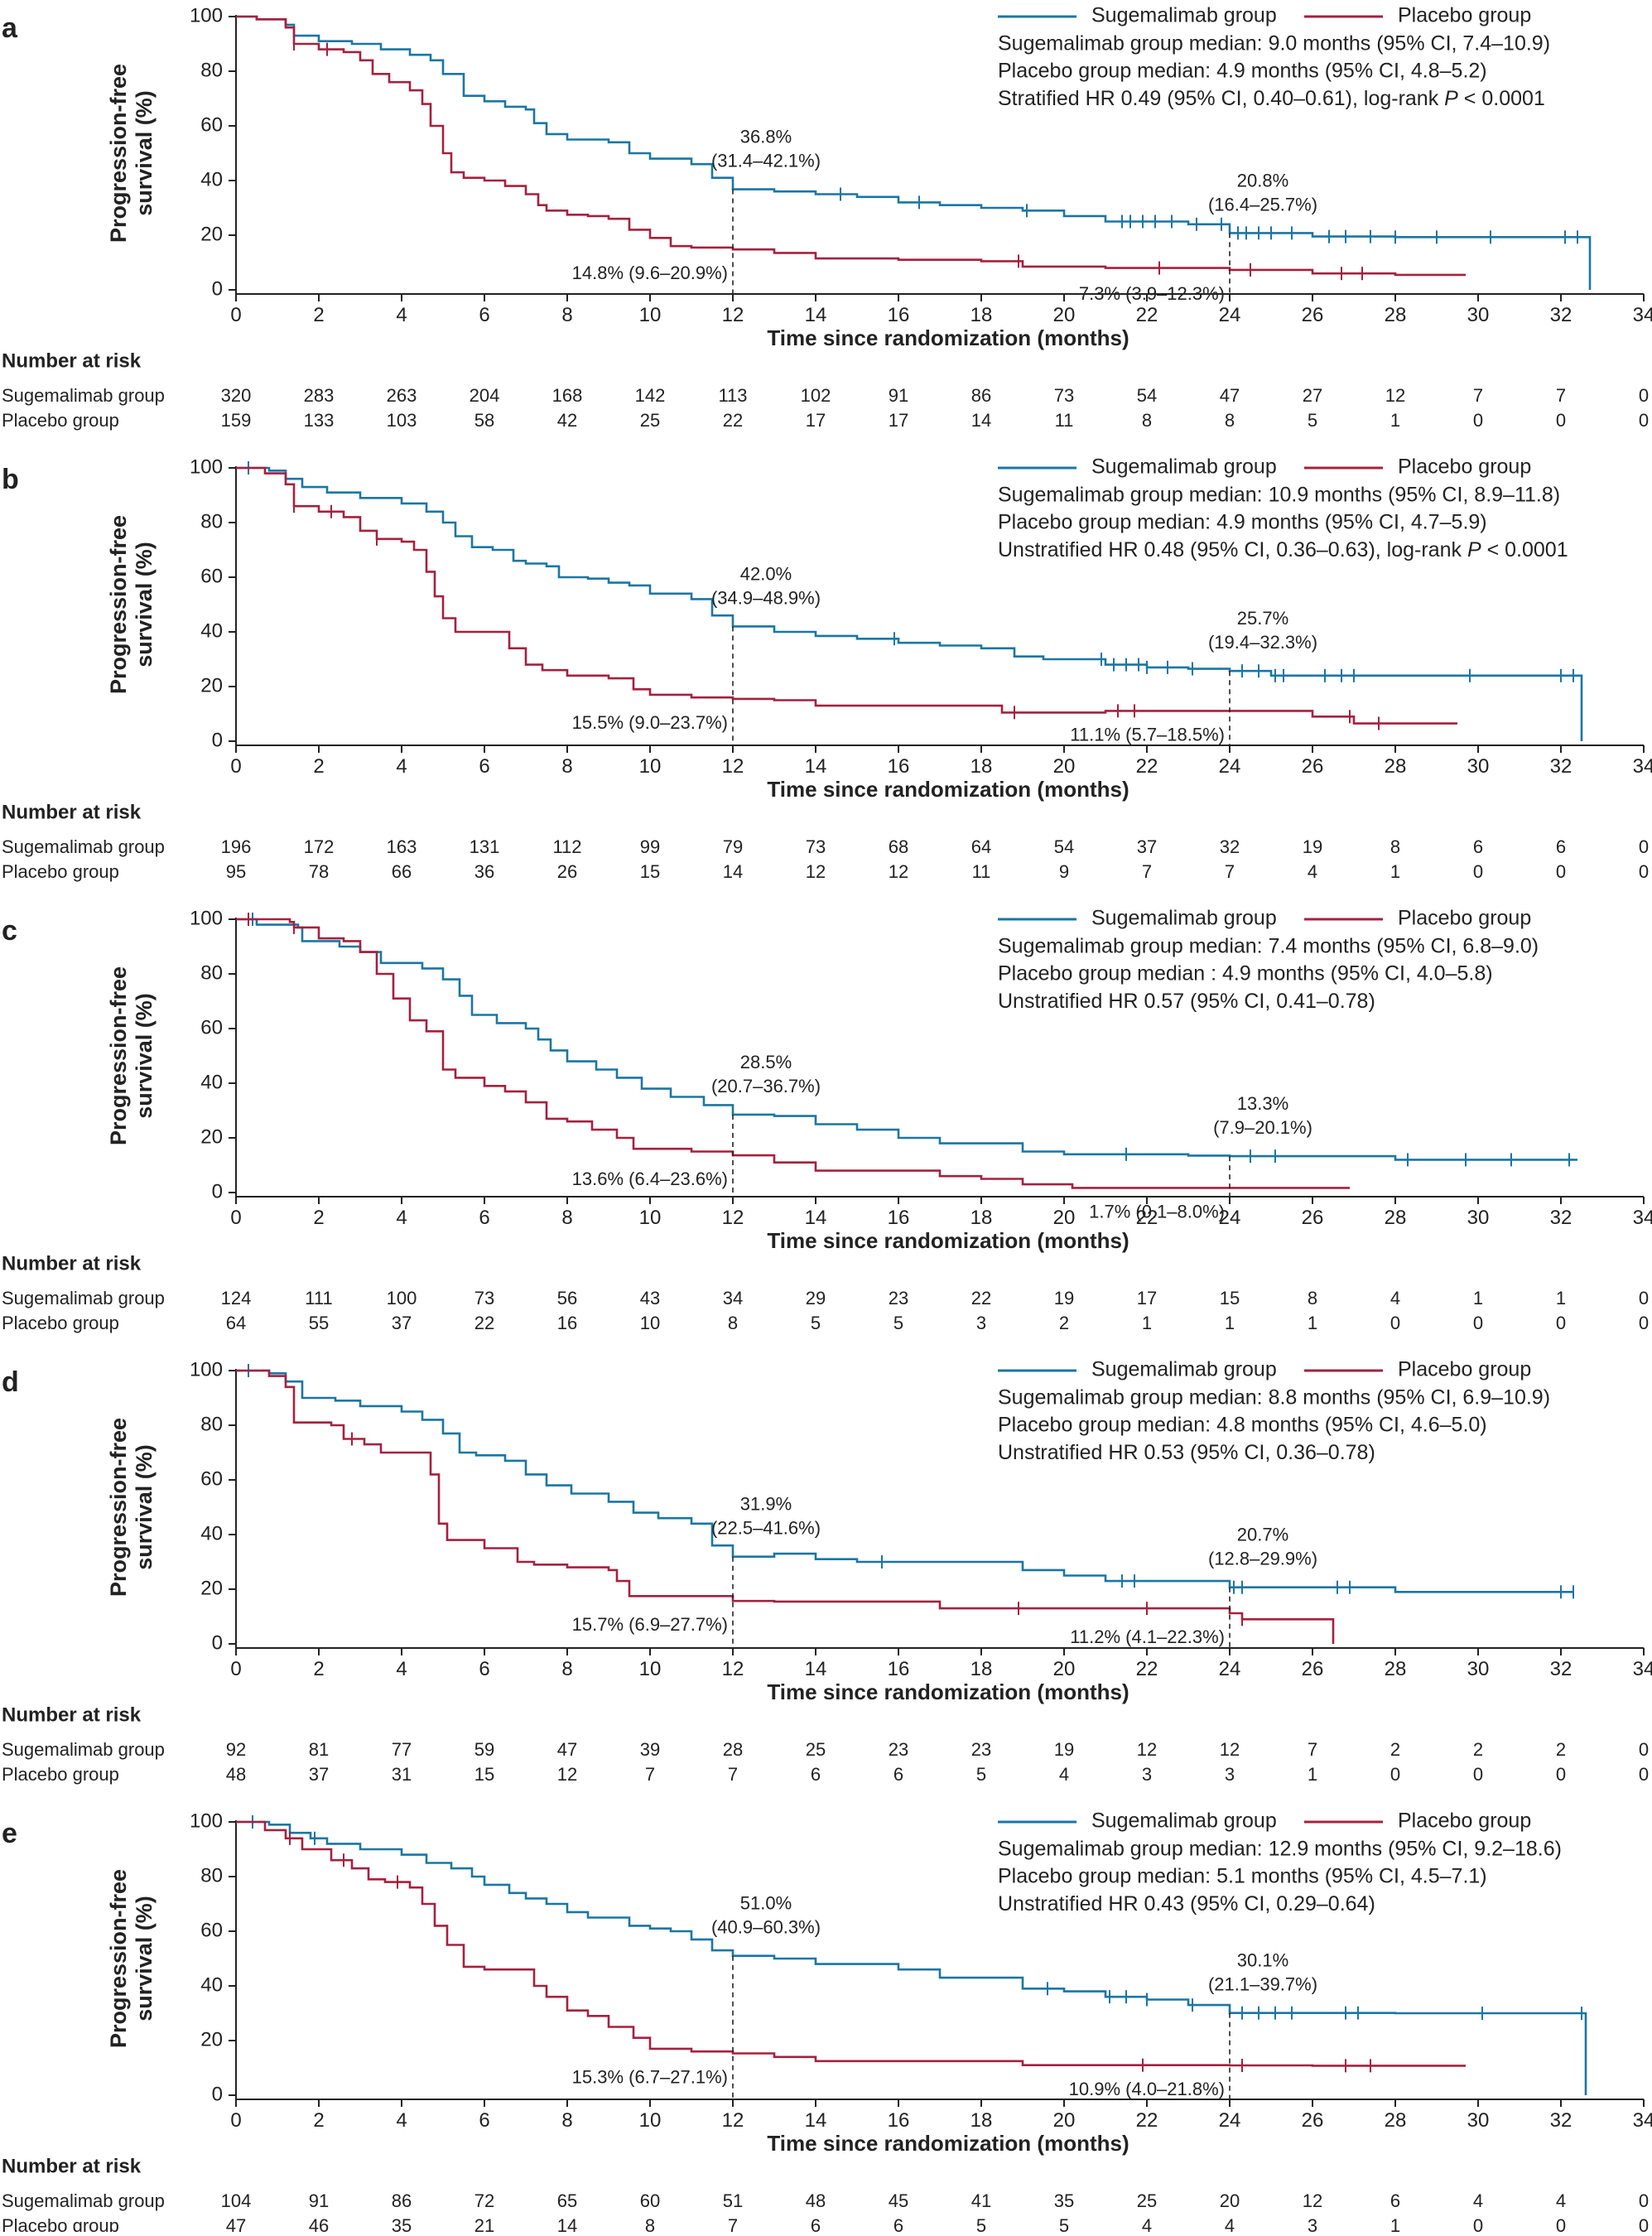  What do you see at coordinates (851, 1944) in the screenshot?
I see `placebo-curve` at bounding box center [851, 1944].